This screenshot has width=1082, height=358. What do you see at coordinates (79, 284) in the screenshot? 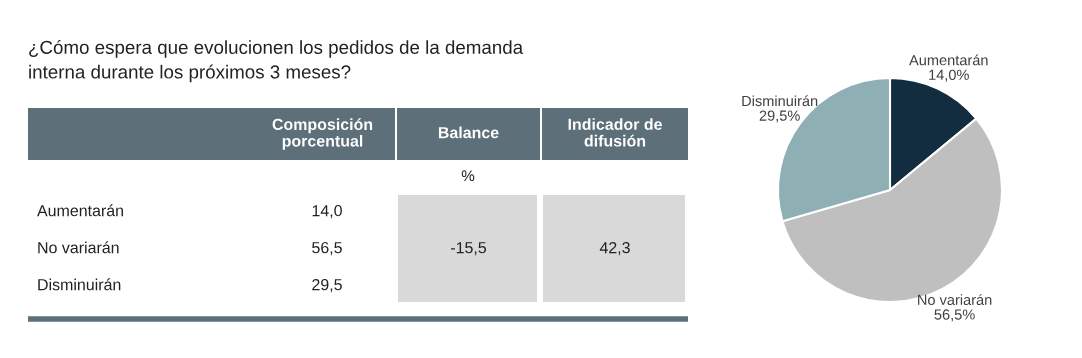
I see `category-label: Disminuirán` at bounding box center [79, 284].